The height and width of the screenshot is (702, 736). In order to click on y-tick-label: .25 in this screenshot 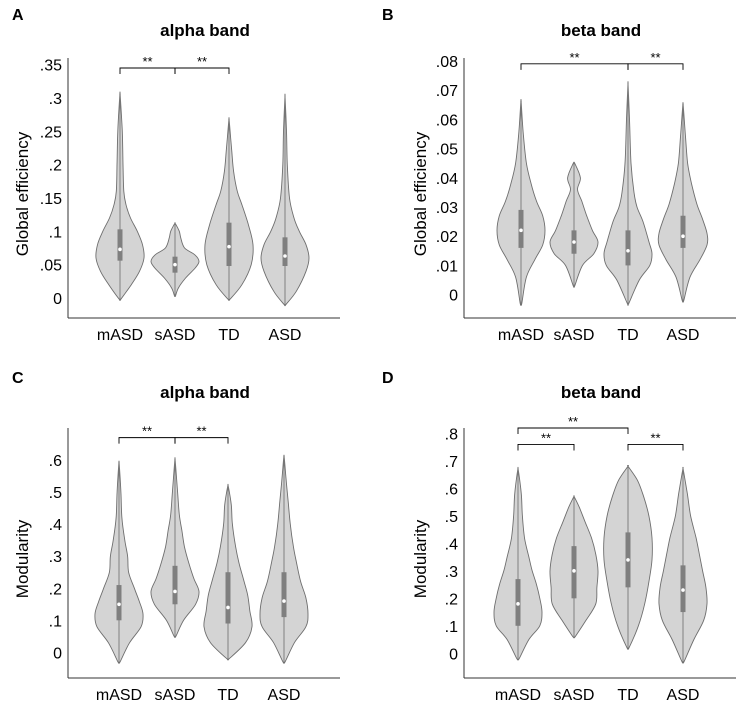, I will do `click(51, 132)`.